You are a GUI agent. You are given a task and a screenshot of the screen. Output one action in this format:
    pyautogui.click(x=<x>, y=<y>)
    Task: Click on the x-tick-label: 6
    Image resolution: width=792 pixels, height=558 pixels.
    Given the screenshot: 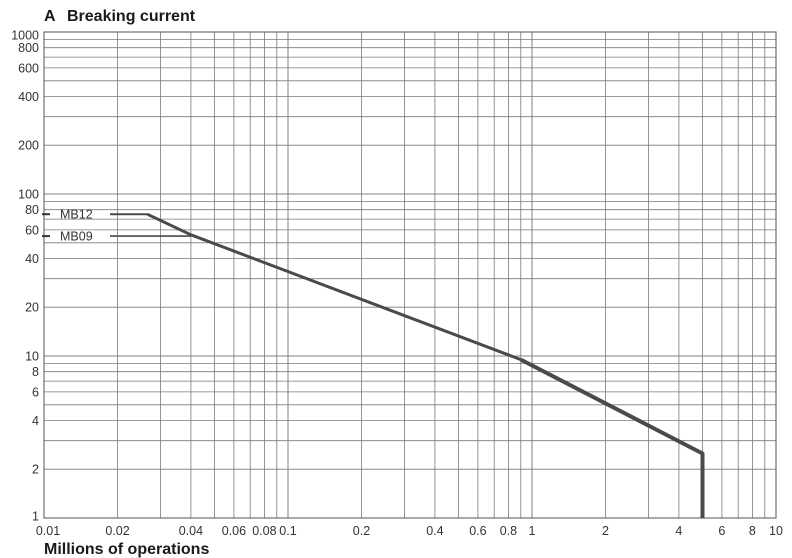 What is the action you would take?
    pyautogui.click(x=721, y=531)
    